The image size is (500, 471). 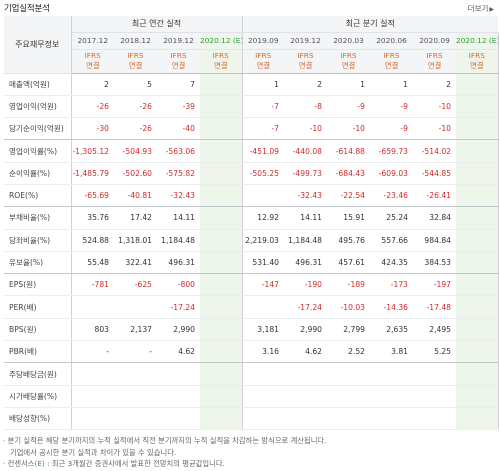 I want to click on table-cell: 15.91, so click(x=348, y=218).